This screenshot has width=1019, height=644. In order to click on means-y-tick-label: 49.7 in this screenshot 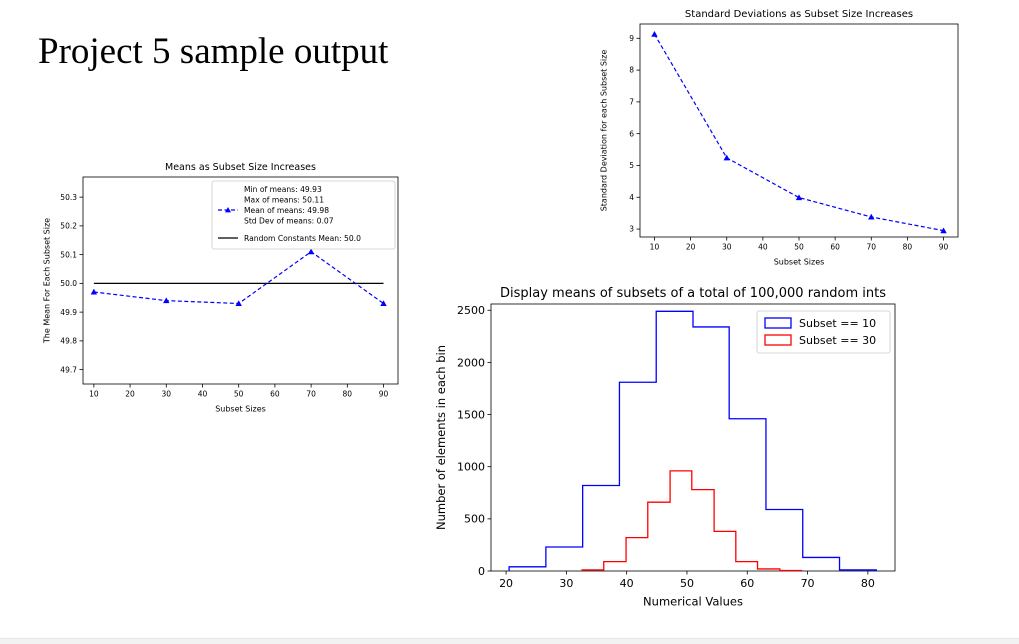, I will do `click(68, 369)`.